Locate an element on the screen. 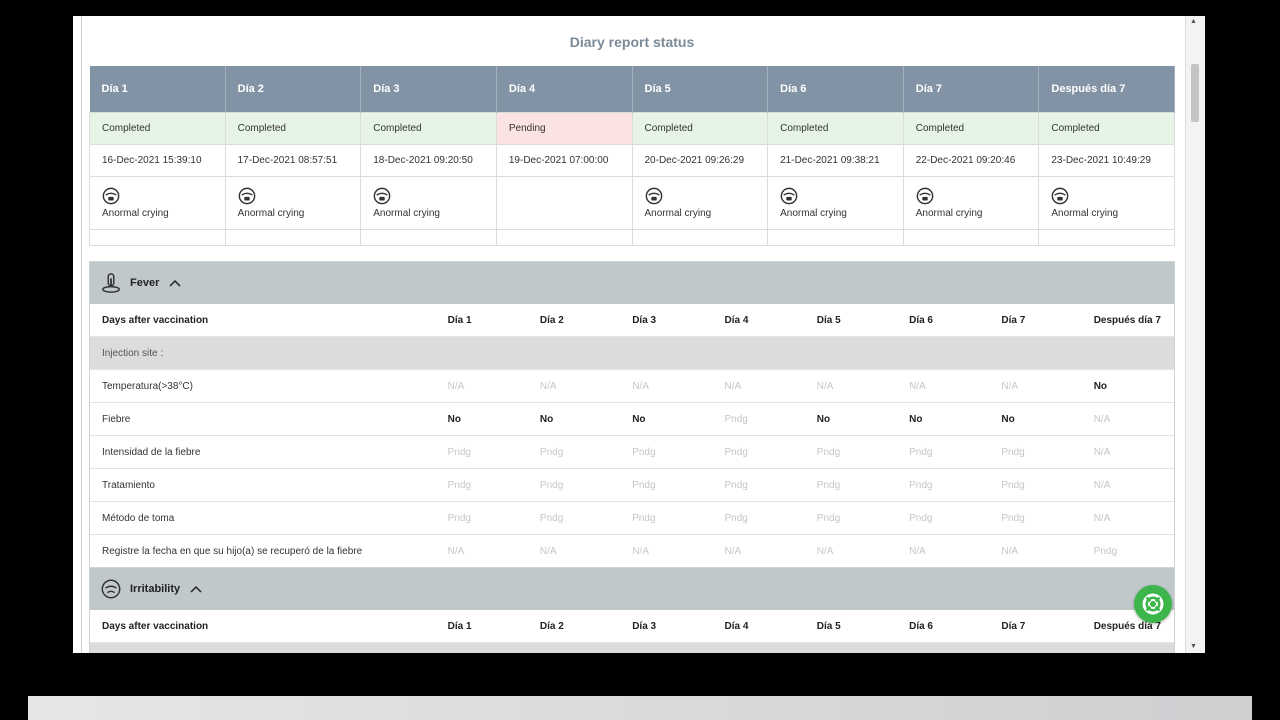 This screenshot has height=720, width=1280. fever-section-title: Fever is located at coordinates (145, 283).